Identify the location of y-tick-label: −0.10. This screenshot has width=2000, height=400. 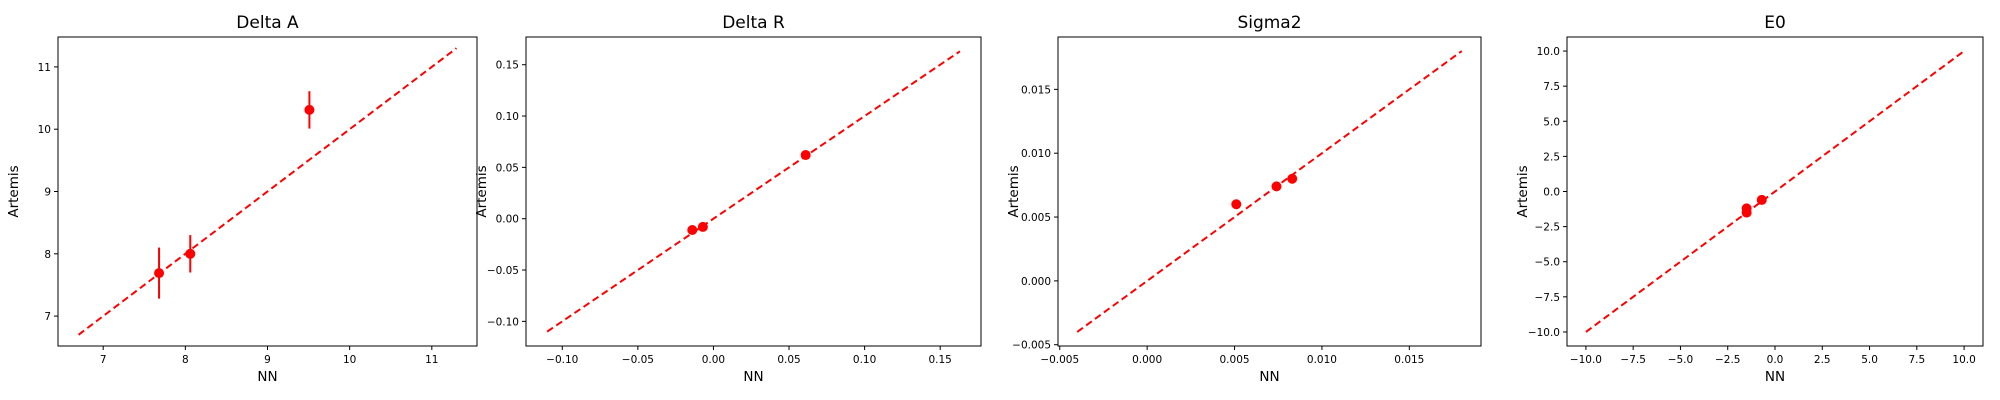
(503, 322).